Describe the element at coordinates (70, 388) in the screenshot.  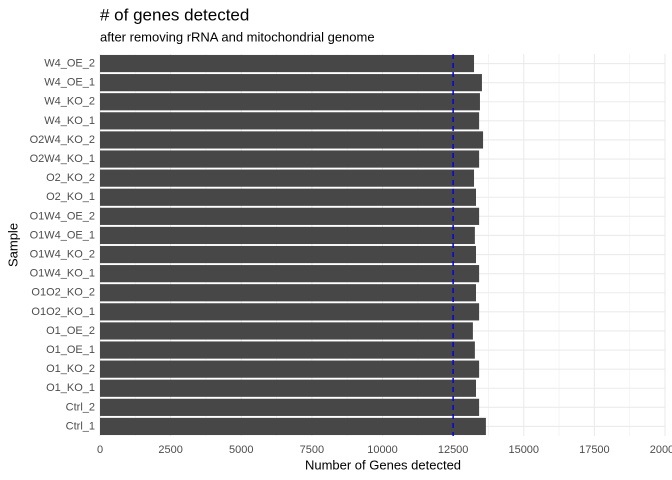
I see `y-tick-label: O1_KO_1` at that location.